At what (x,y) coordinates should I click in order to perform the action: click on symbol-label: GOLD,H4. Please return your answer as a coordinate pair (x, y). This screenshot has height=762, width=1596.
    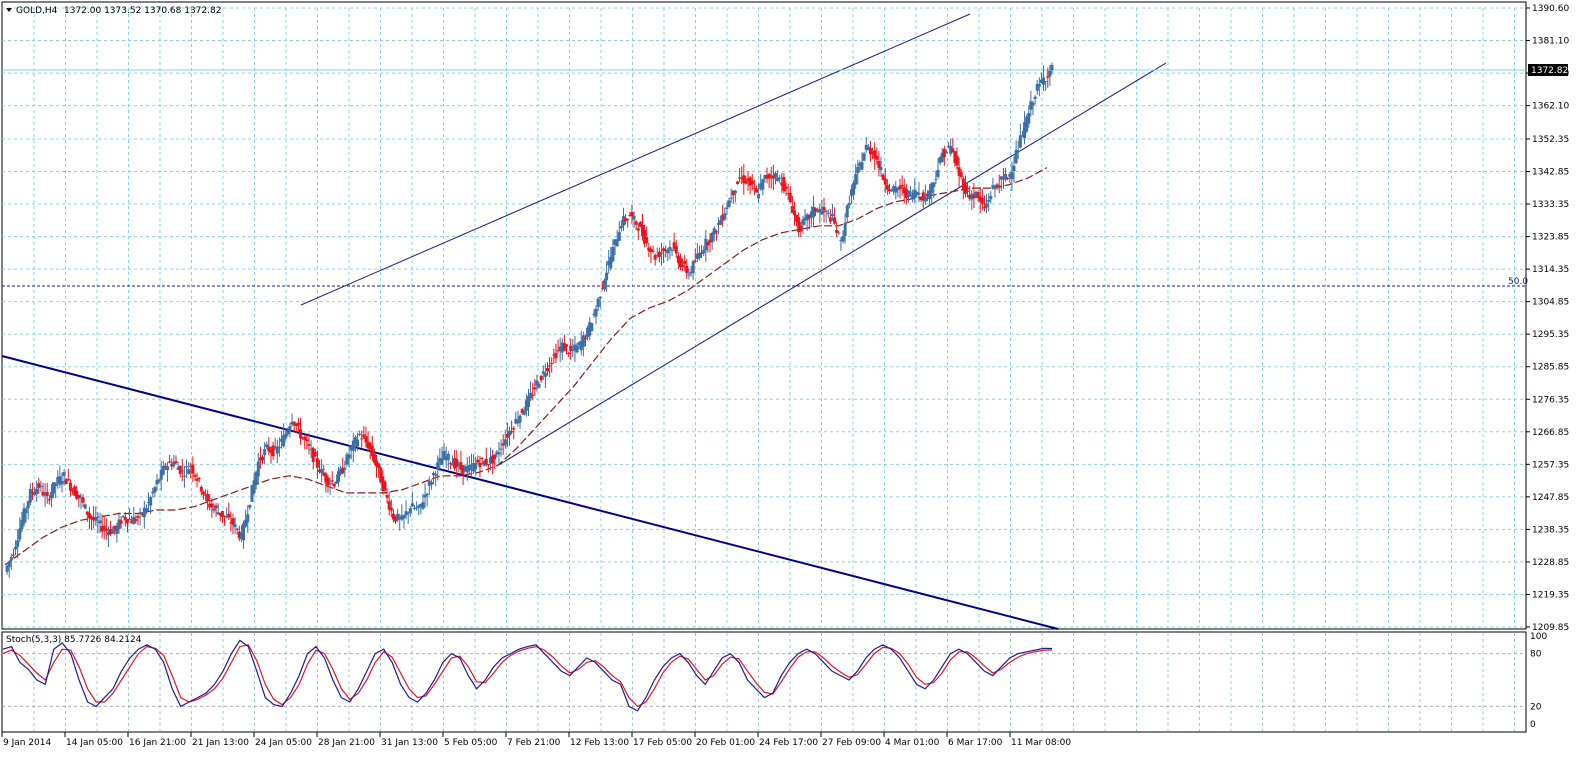
    Looking at the image, I should click on (37, 11).